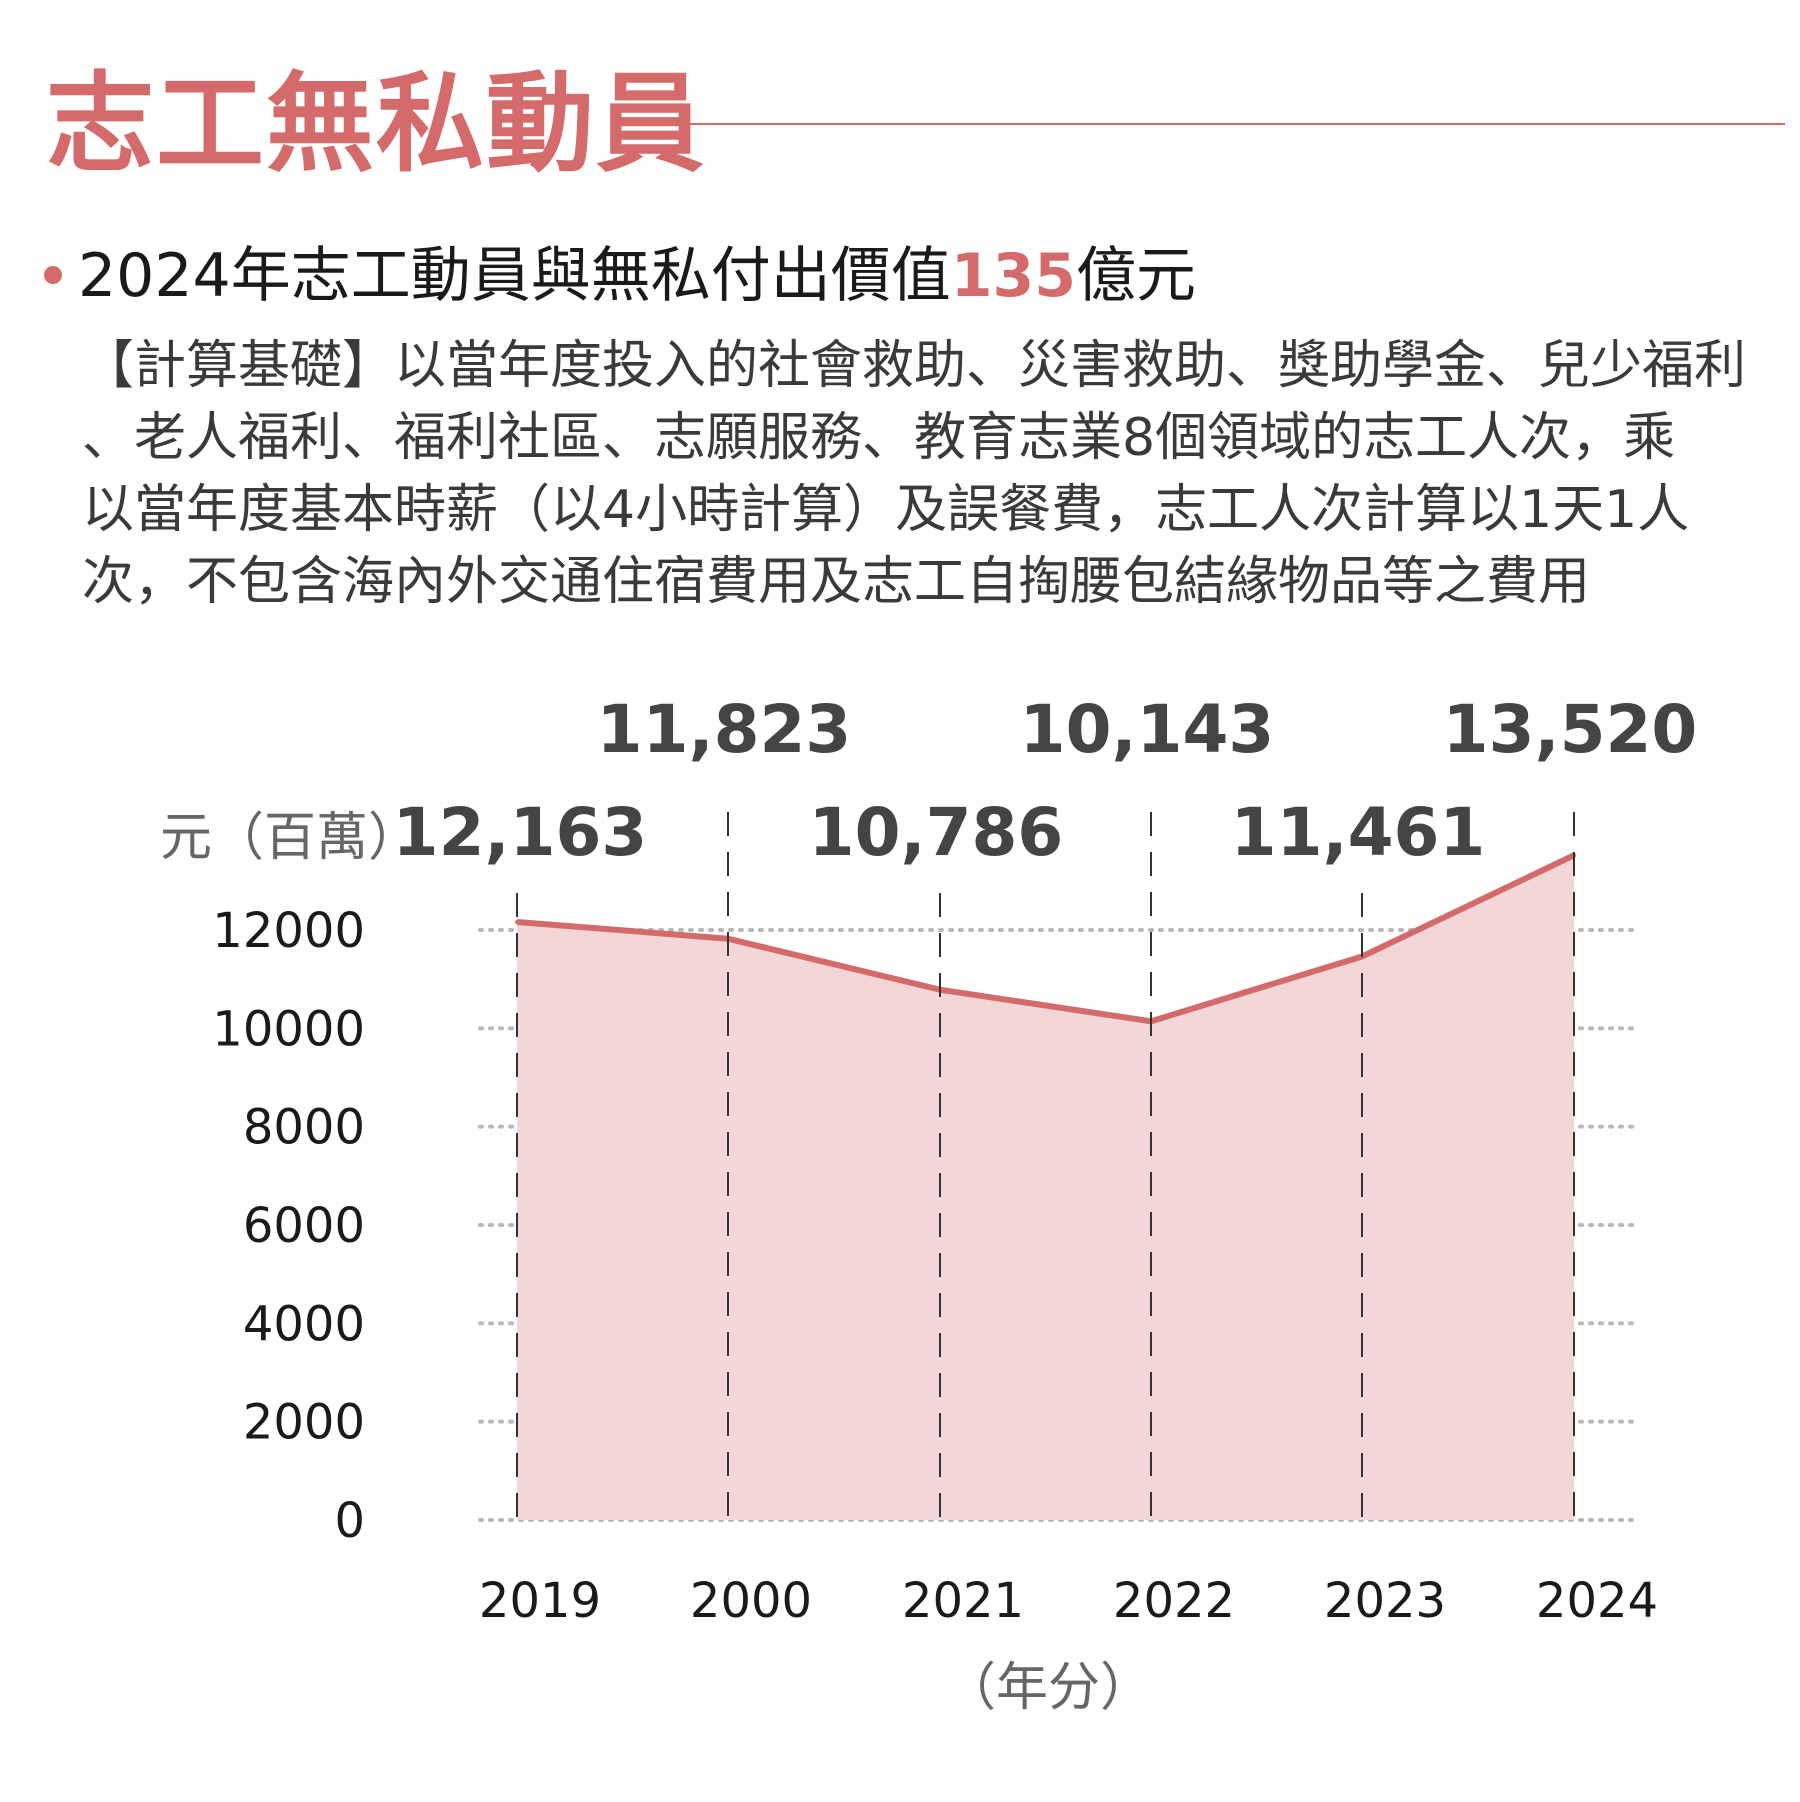 The width and height of the screenshot is (1800, 1802). What do you see at coordinates (1013, 276) in the screenshot?
I see `headline-highlight: 135` at bounding box center [1013, 276].